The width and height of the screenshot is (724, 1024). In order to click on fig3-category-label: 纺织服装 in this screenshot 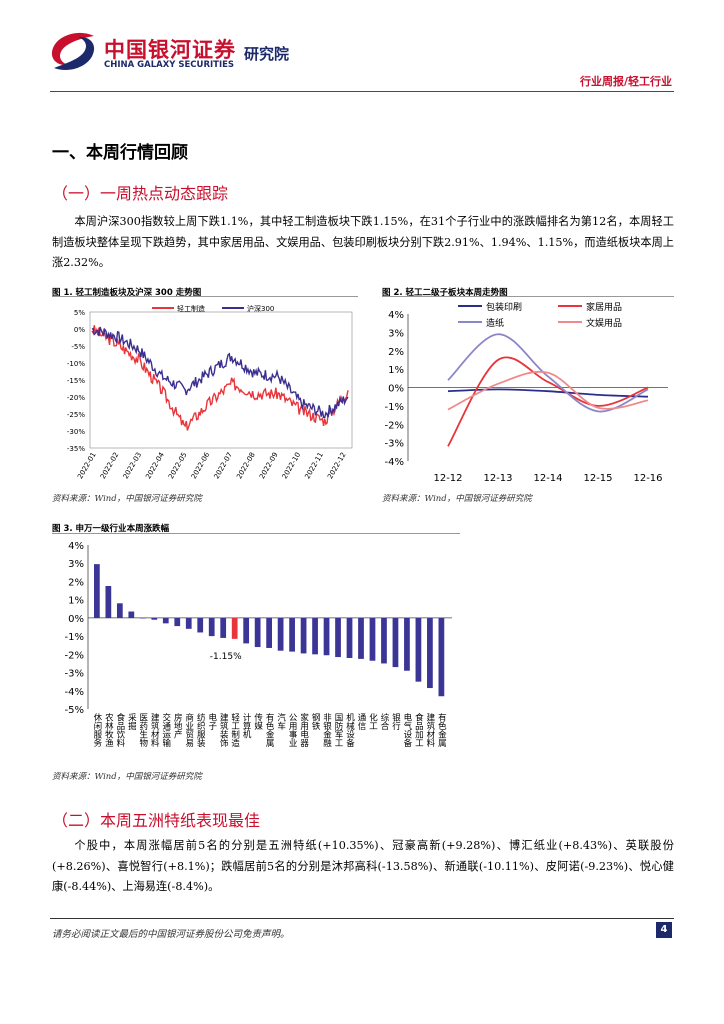, I will do `click(200, 730)`.